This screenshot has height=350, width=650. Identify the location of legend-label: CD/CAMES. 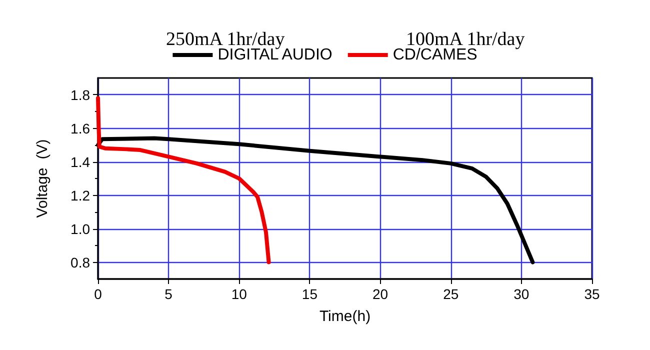
(435, 55).